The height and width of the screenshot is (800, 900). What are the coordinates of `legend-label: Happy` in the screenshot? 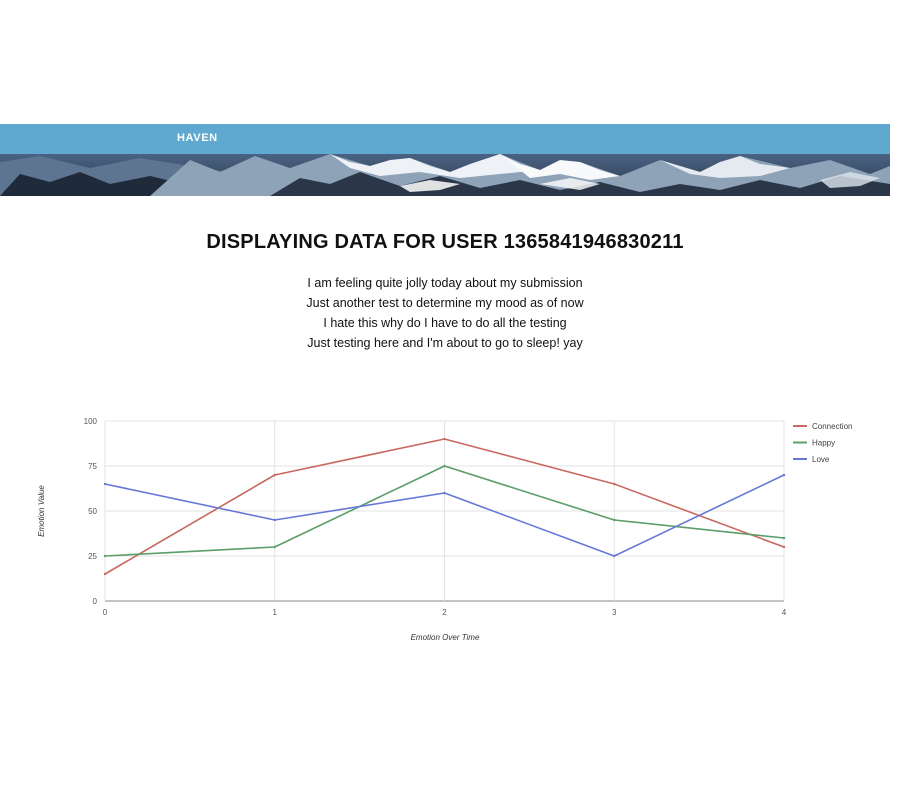 It's located at (823, 443).